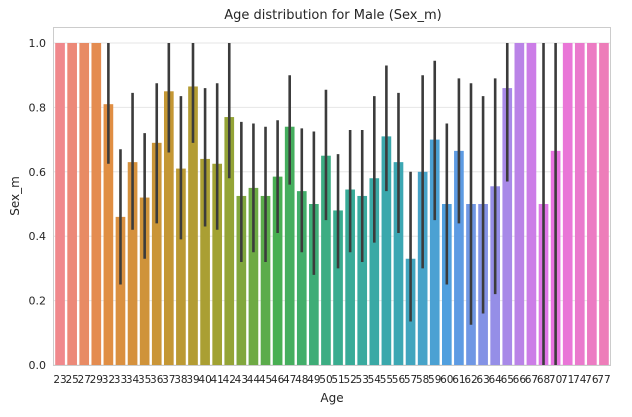 Image resolution: width=632 pixels, height=417 pixels. Describe the element at coordinates (38, 43) in the screenshot. I see `y-tick-label: 1.0` at that location.